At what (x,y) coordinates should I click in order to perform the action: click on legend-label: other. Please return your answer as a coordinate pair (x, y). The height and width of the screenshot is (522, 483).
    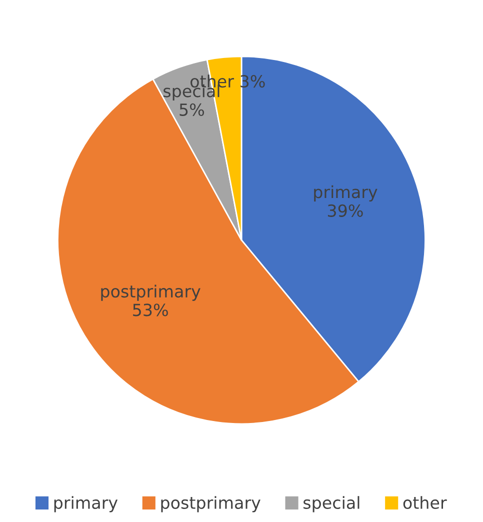
    Looking at the image, I should click on (425, 502).